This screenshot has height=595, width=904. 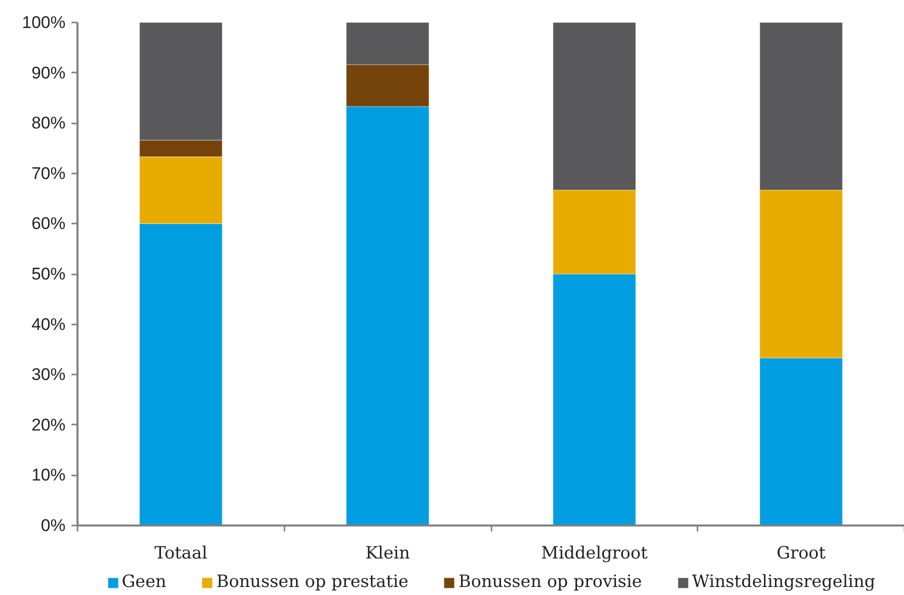 What do you see at coordinates (53, 525) in the screenshot?
I see `y-tick-label: 0%` at bounding box center [53, 525].